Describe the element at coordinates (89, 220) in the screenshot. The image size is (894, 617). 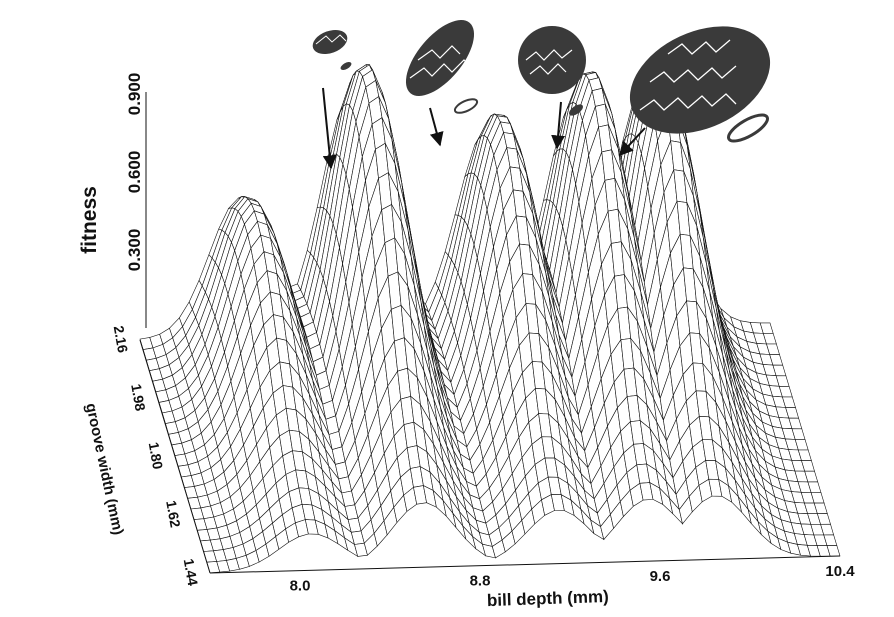
I see `z-axis-label: fitness` at that location.